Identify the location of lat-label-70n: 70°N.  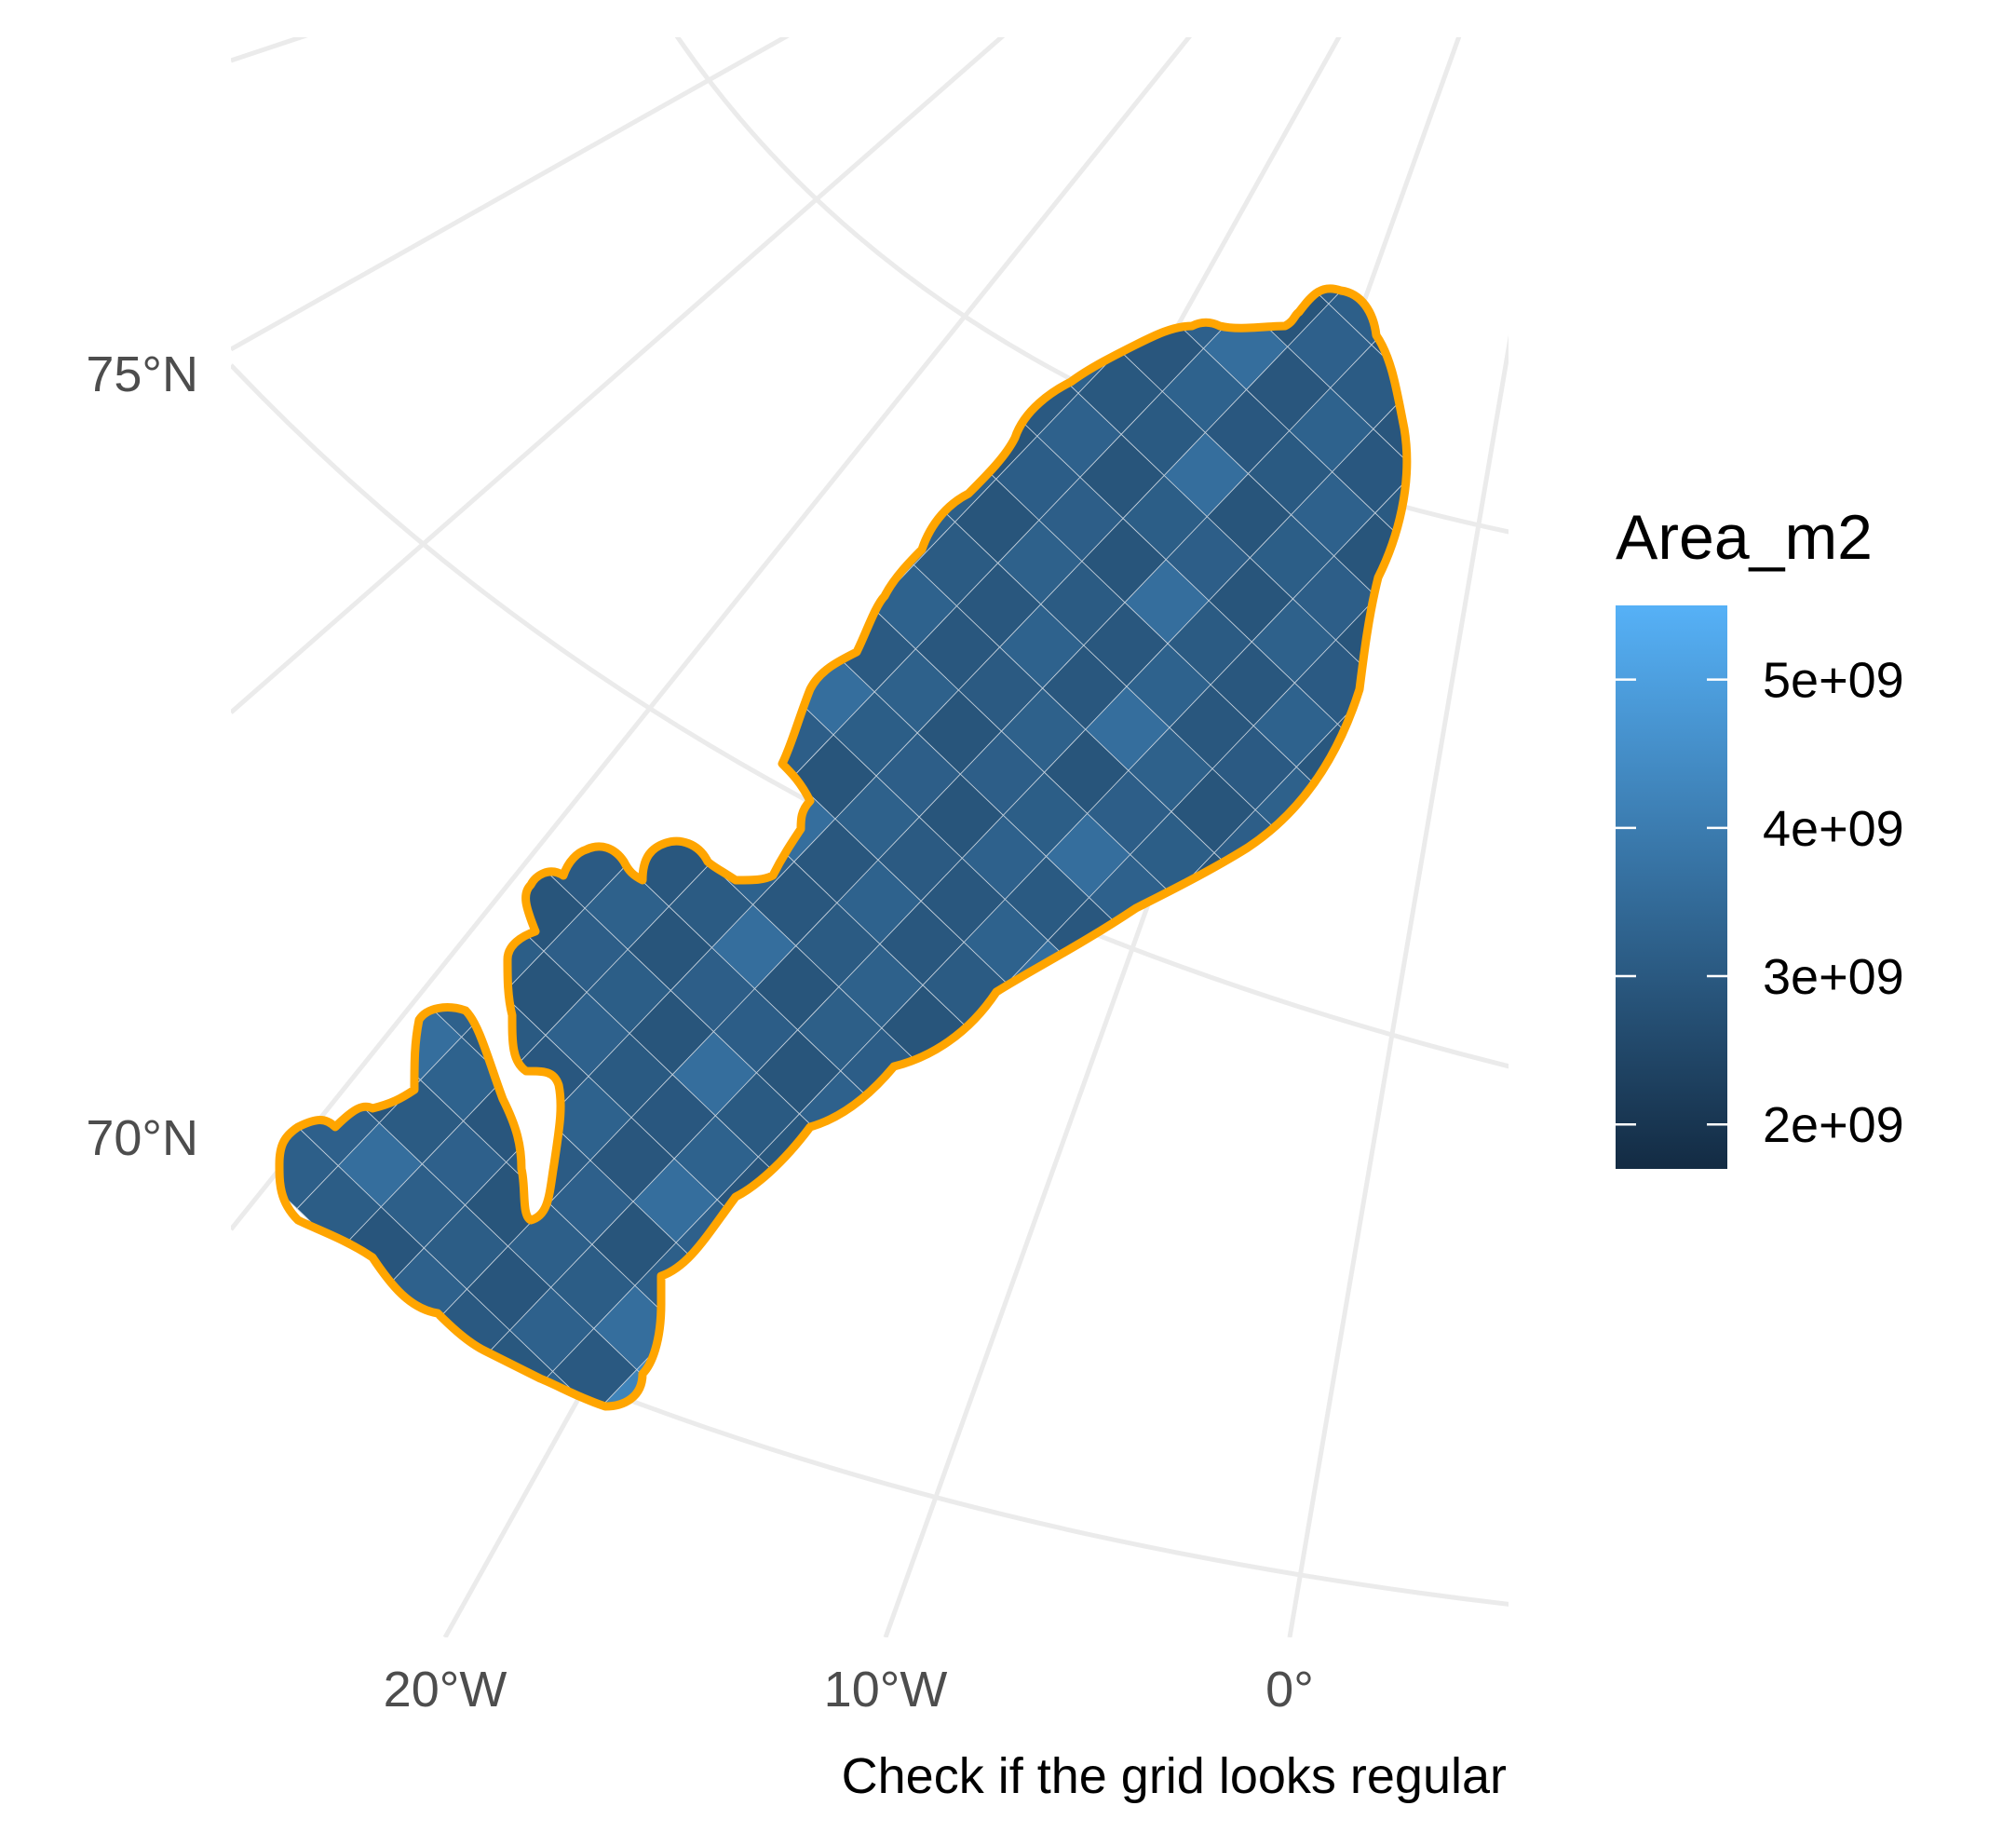
(142, 1138).